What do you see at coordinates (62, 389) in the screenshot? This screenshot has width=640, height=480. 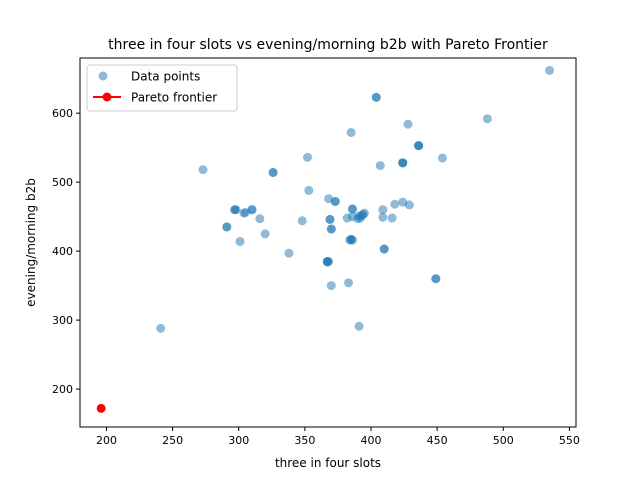 I see `y-tick-label: 200` at bounding box center [62, 389].